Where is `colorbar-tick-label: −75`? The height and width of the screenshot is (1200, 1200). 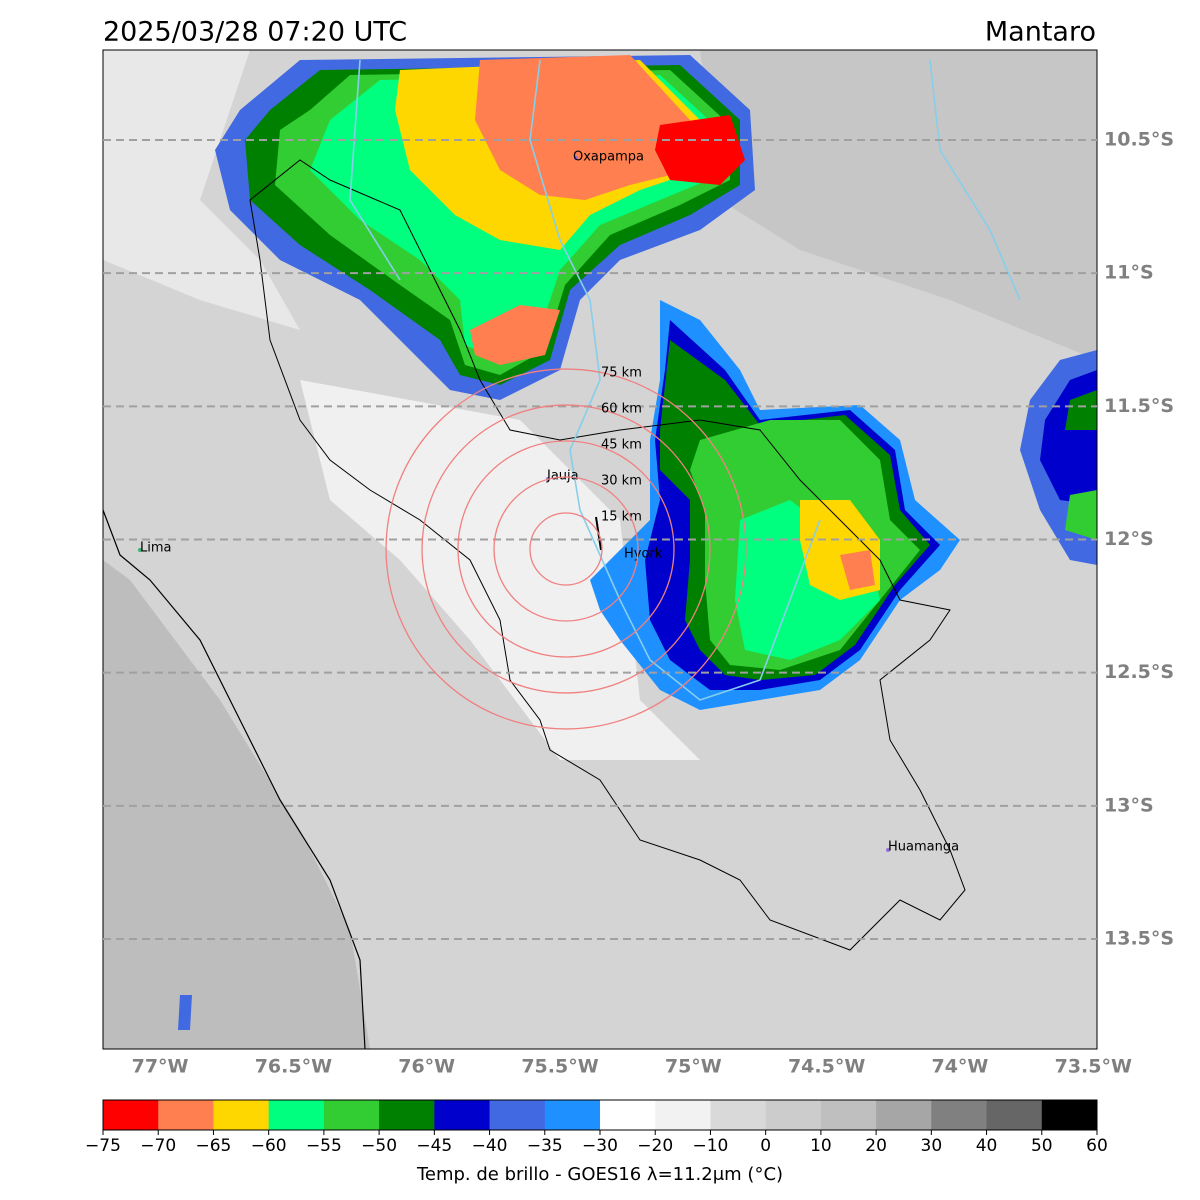
colorbar-tick-label: −75 is located at coordinates (103, 1146).